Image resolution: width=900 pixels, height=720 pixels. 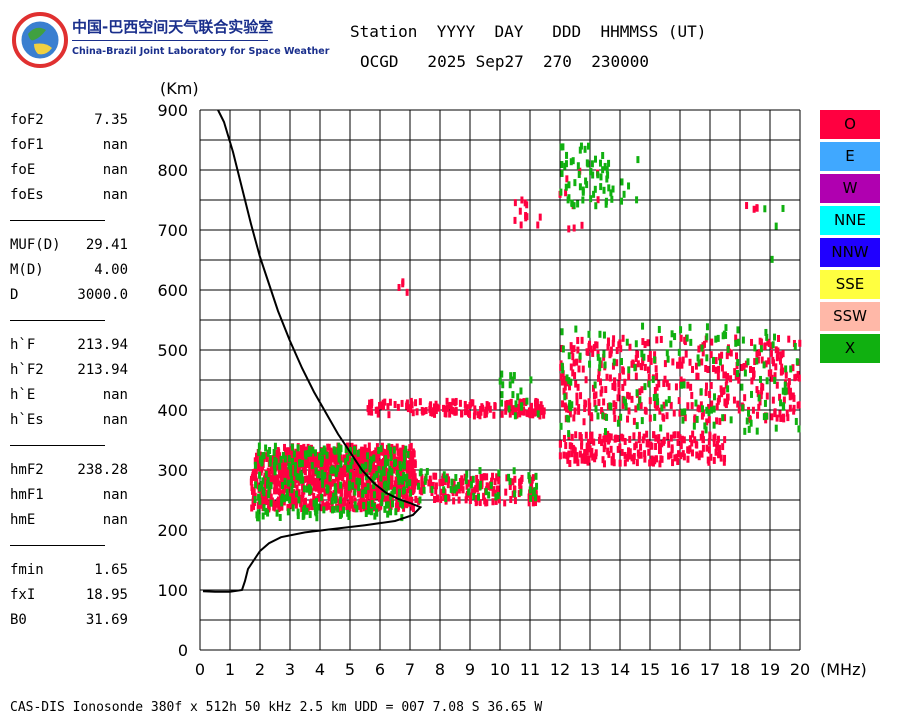 I want to click on y-tick-label: 500, so click(x=172, y=350).